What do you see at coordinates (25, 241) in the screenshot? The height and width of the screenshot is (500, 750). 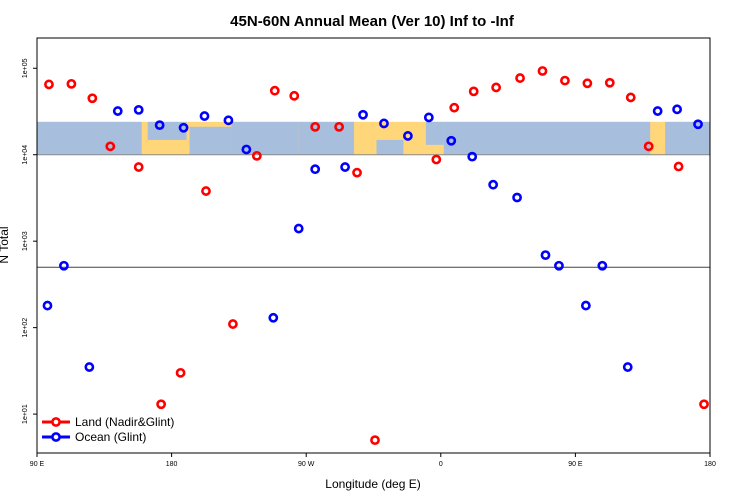 I see `y-tick-label: 1e+03` at bounding box center [25, 241].